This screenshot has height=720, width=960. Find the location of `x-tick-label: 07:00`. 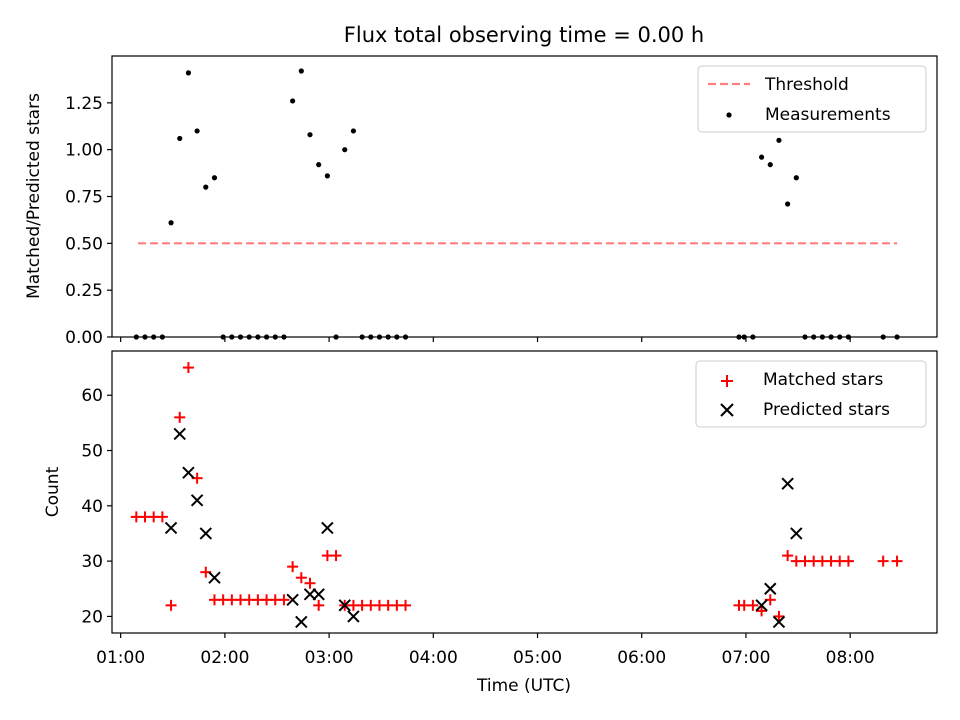

x-tick-label: 07:00 is located at coordinates (745, 658).